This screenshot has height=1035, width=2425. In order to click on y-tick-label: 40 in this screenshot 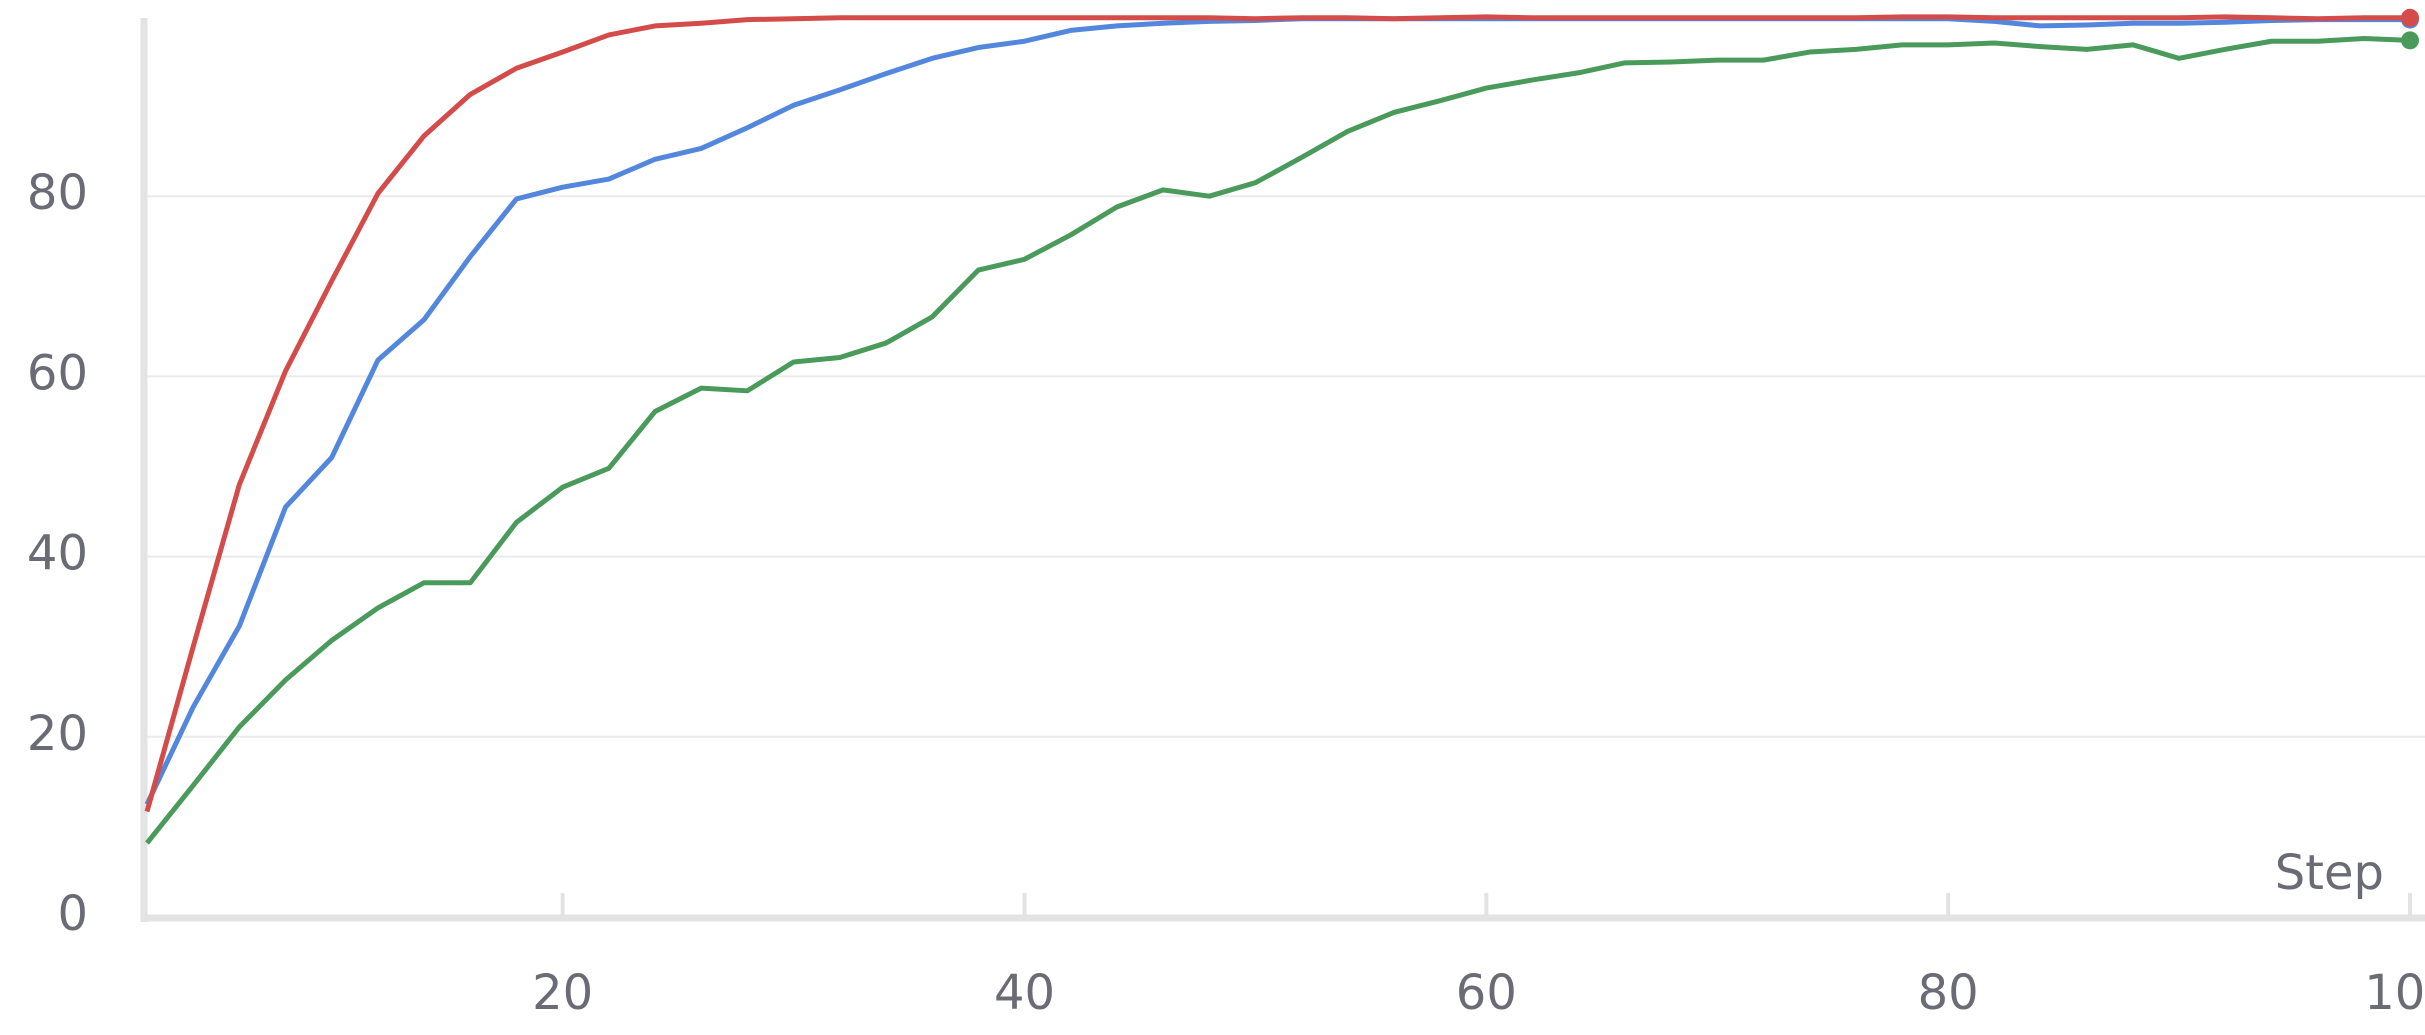, I will do `click(57, 554)`.